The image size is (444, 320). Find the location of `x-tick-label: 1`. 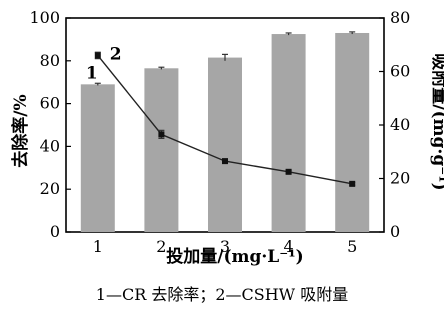

x-tick-label: 1 is located at coordinates (98, 246).